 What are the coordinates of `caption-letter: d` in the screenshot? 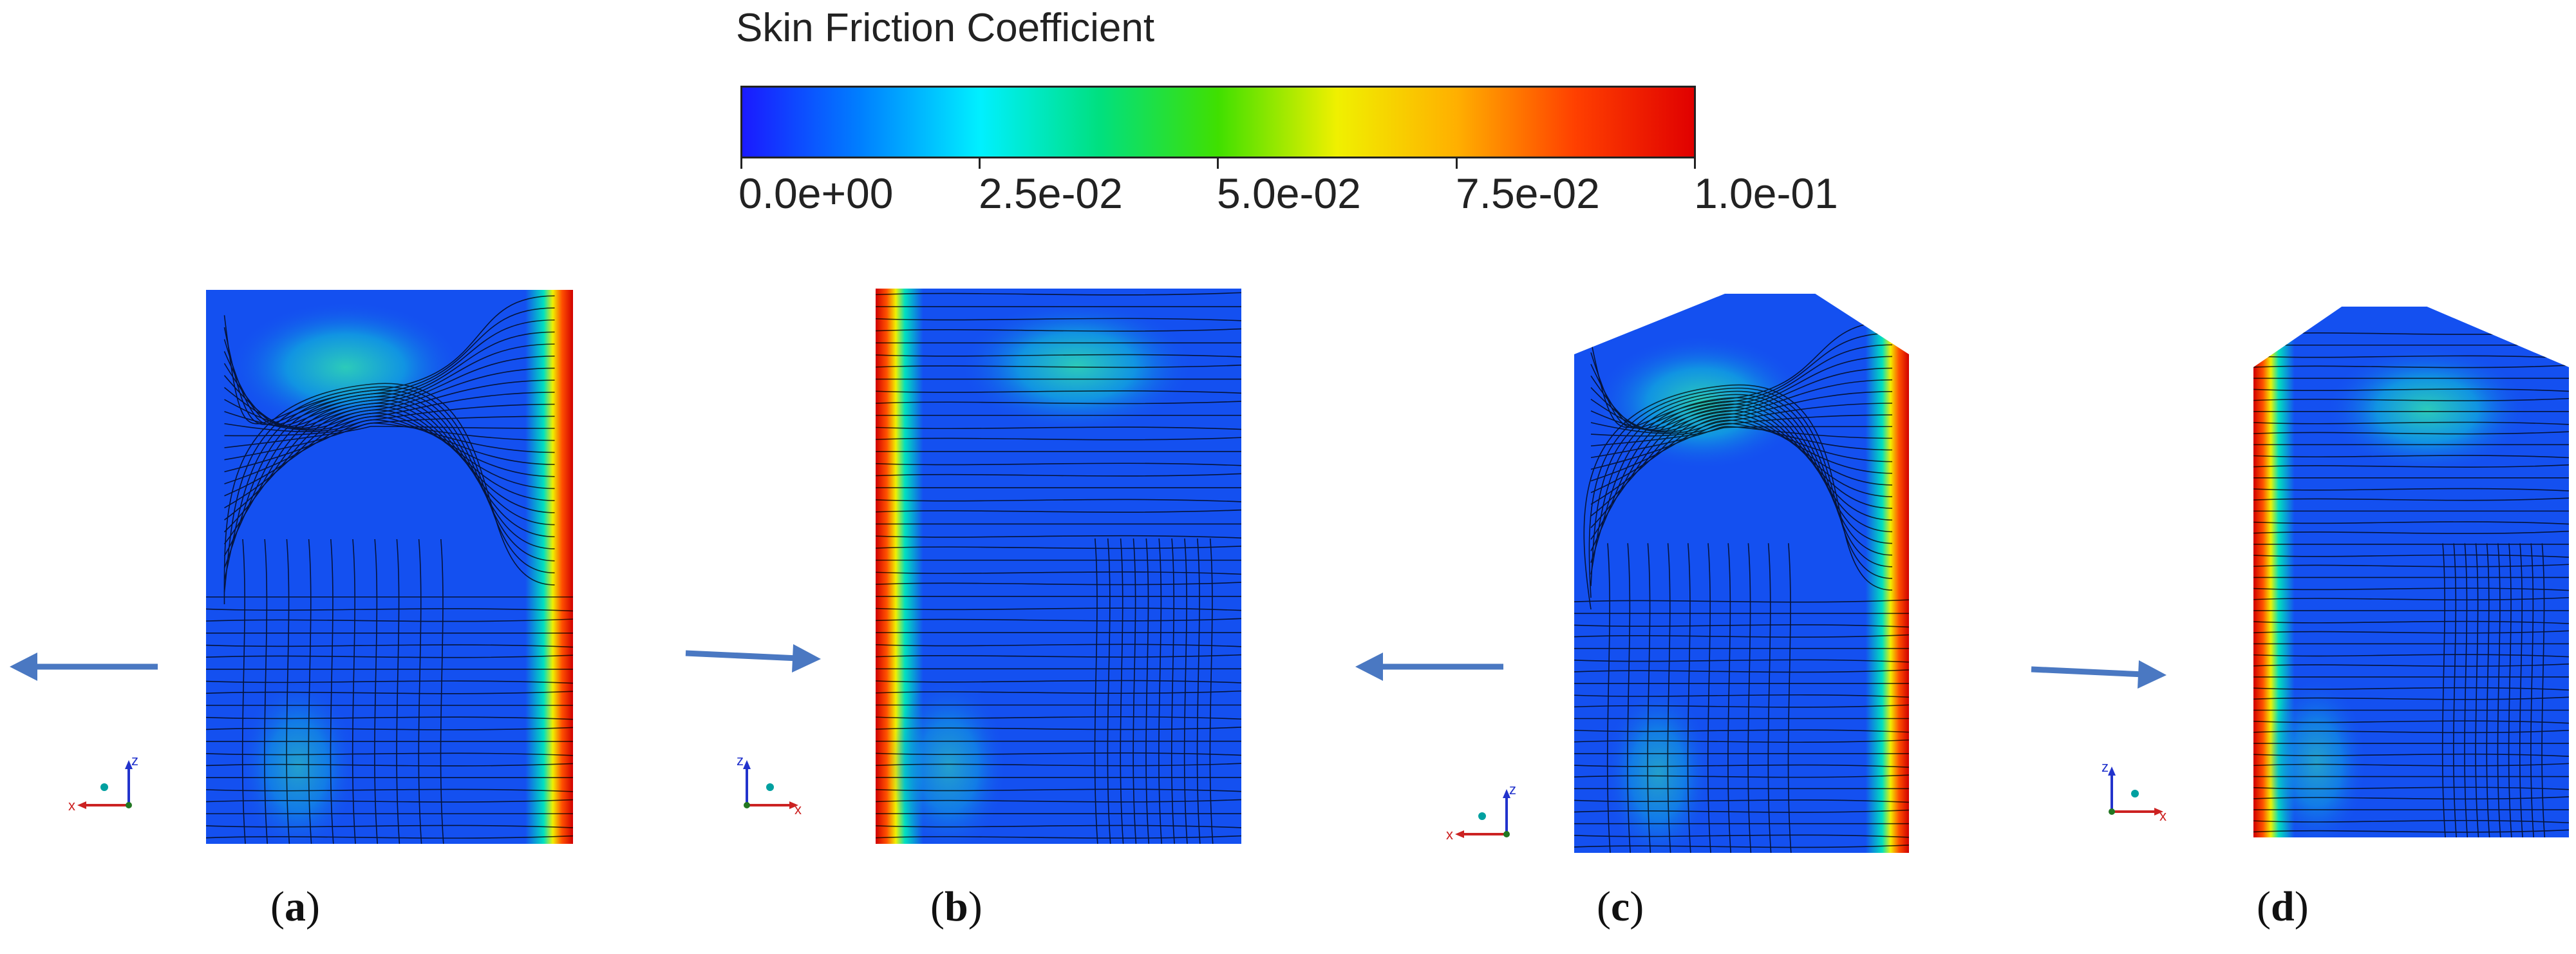 It's located at (2282, 906).